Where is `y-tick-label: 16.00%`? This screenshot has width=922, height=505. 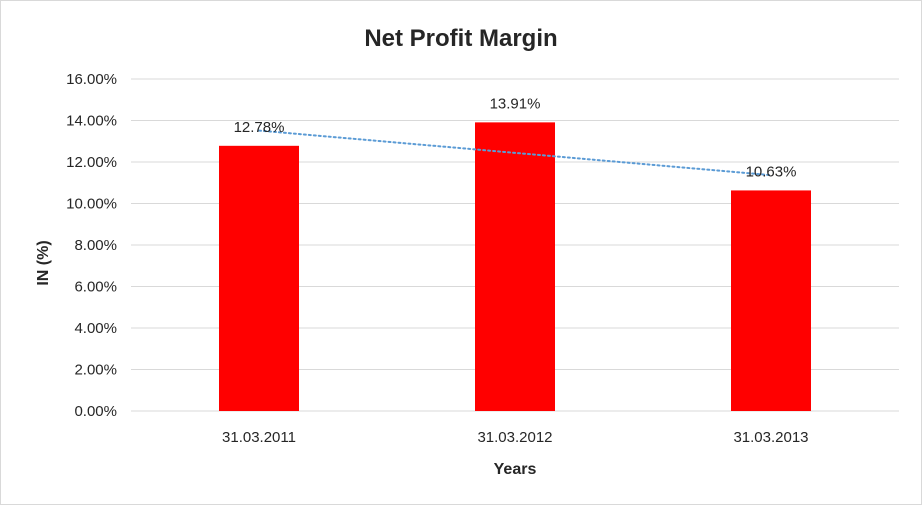
y-tick-label: 16.00% is located at coordinates (91, 79).